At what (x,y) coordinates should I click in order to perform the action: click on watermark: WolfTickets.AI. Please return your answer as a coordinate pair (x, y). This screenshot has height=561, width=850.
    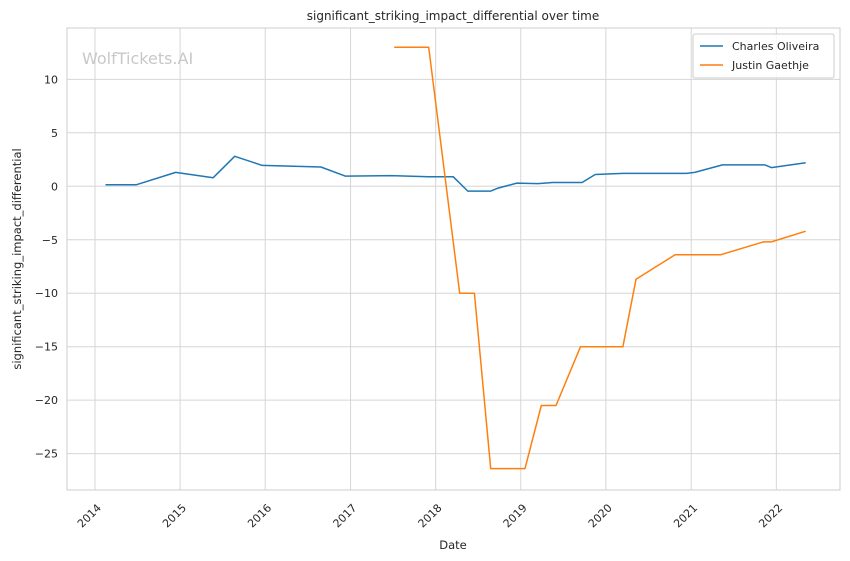
    Looking at the image, I should click on (137, 58).